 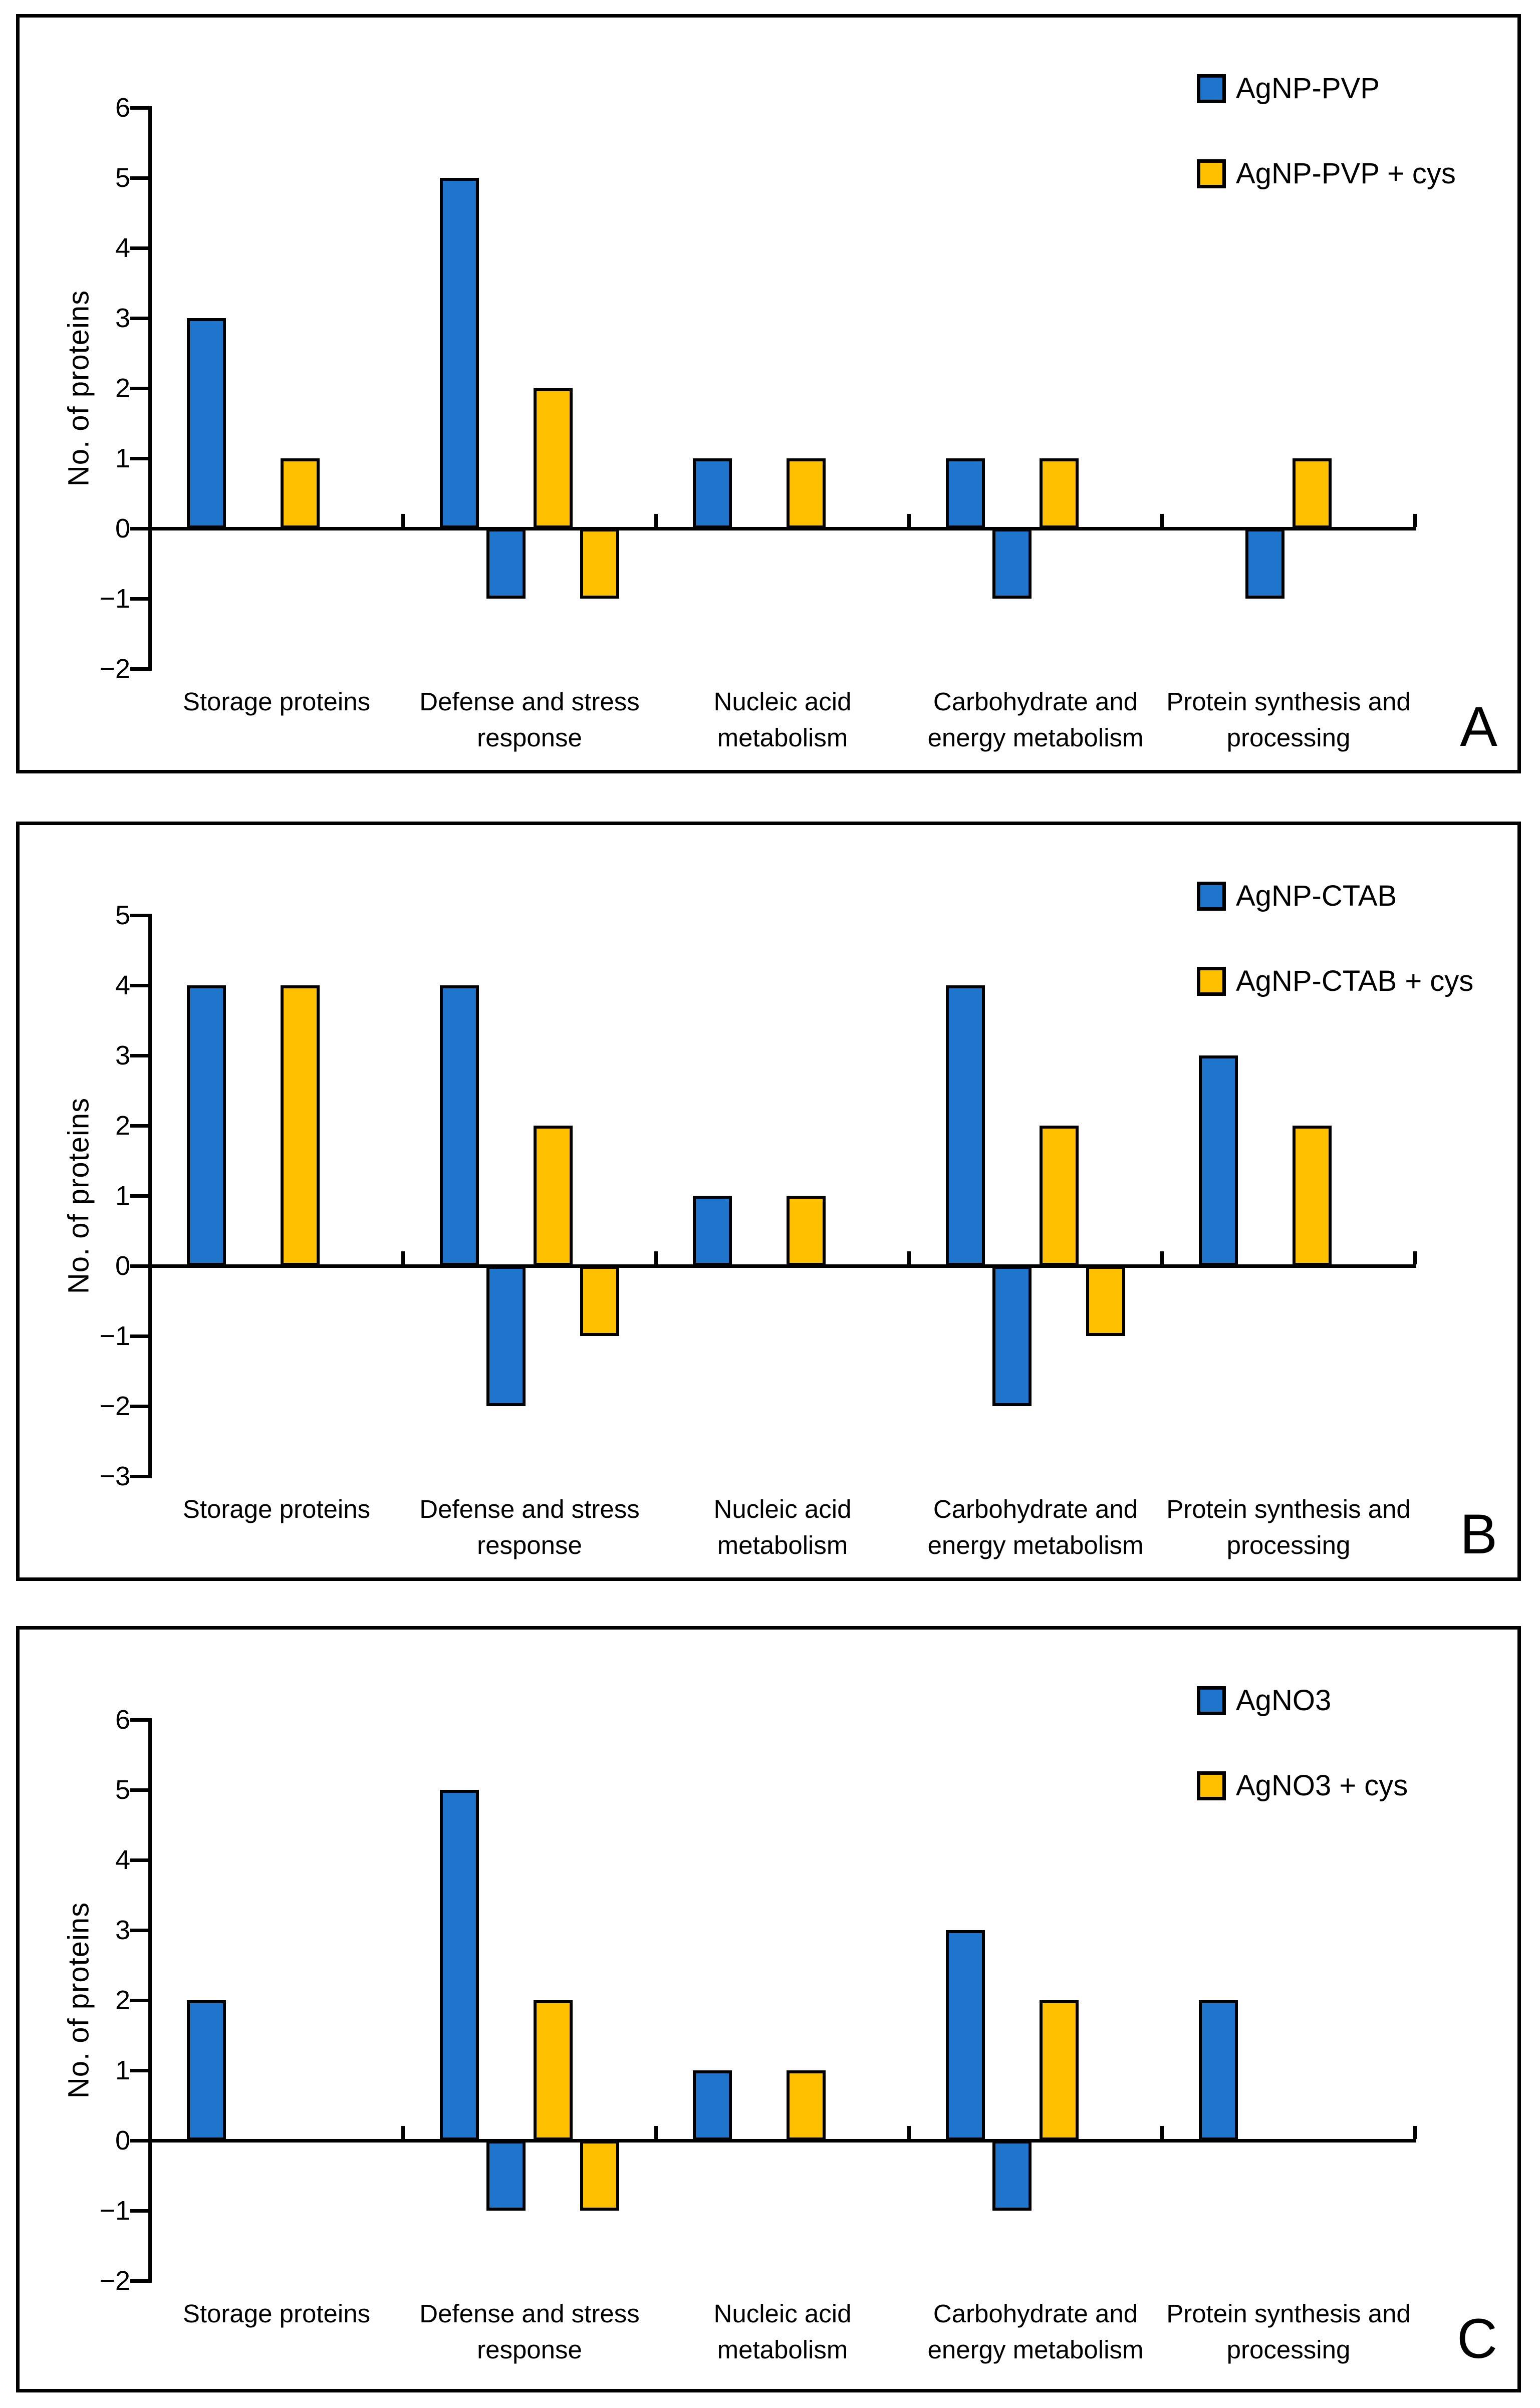 I want to click on legend-item: AgNO3, so click(x=1264, y=1700).